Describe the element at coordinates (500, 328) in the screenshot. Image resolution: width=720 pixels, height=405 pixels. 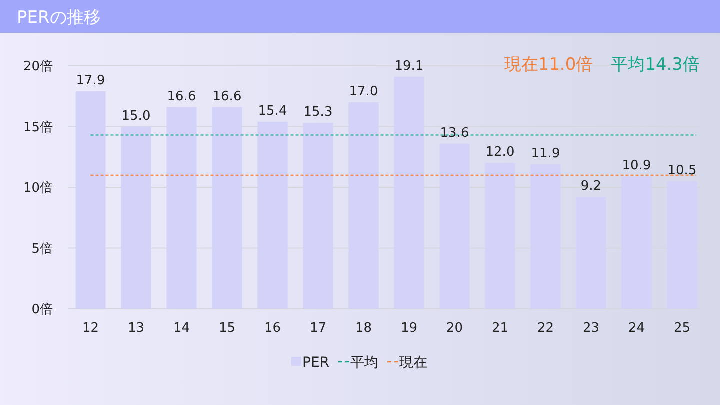
I see `x-tick-label: 21` at that location.